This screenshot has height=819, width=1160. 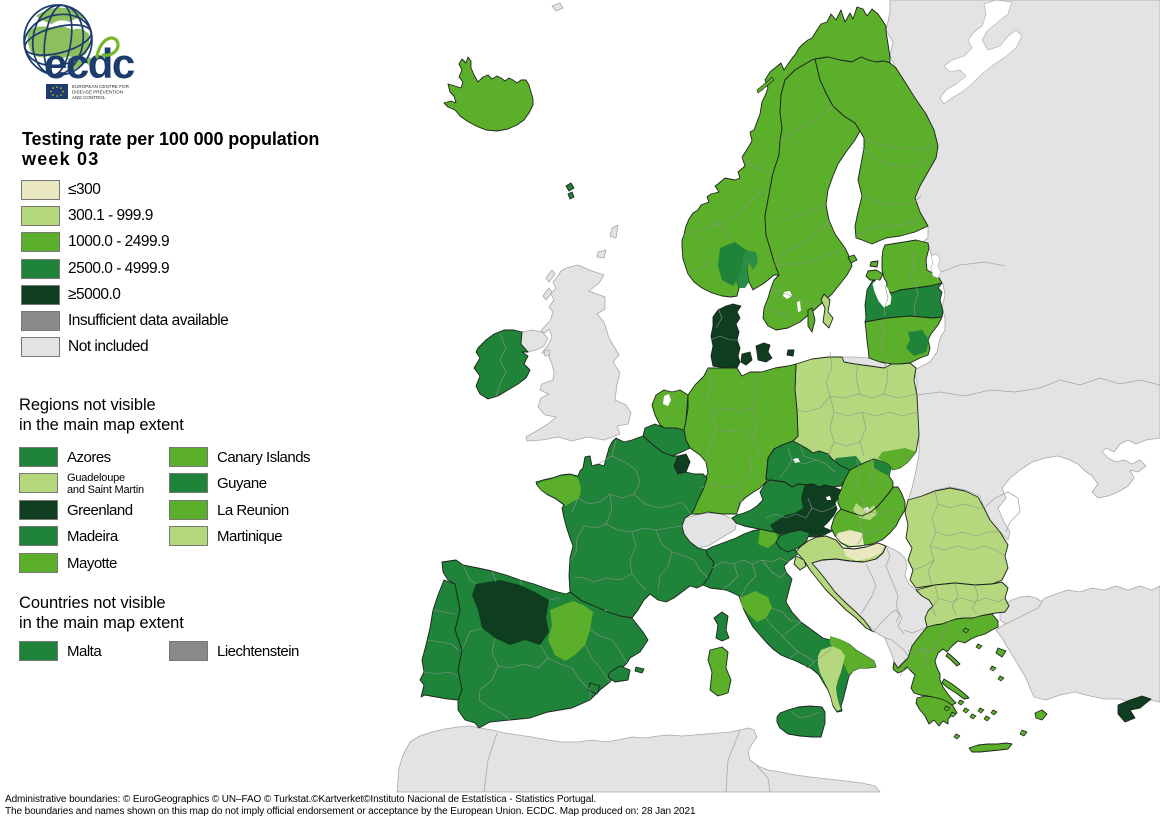 I want to click on svg-text: ecdc, so click(x=89, y=63).